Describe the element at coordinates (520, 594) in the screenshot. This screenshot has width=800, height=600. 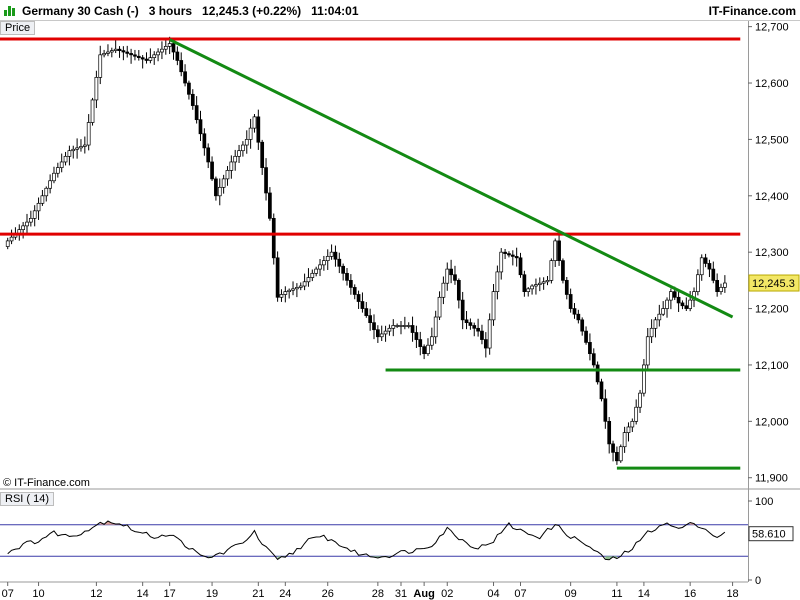
I see `x-tick-label: 07` at that location.